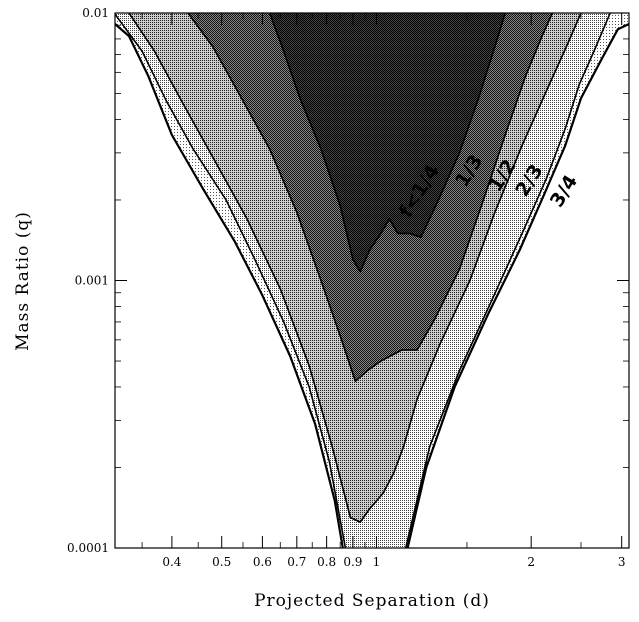  What do you see at coordinates (221, 562) in the screenshot?
I see `x-tick-label: 0.5` at bounding box center [221, 562].